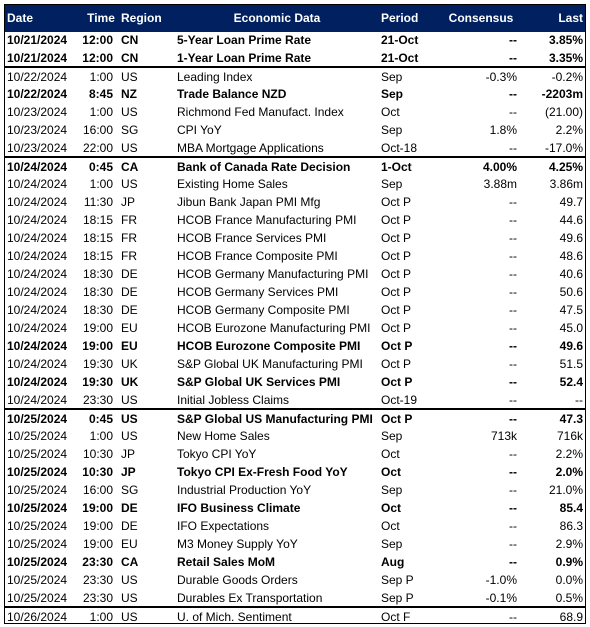 The width and height of the screenshot is (590, 627). Describe the element at coordinates (399, 148) in the screenshot. I see `cell-period: Oct-18` at that location.